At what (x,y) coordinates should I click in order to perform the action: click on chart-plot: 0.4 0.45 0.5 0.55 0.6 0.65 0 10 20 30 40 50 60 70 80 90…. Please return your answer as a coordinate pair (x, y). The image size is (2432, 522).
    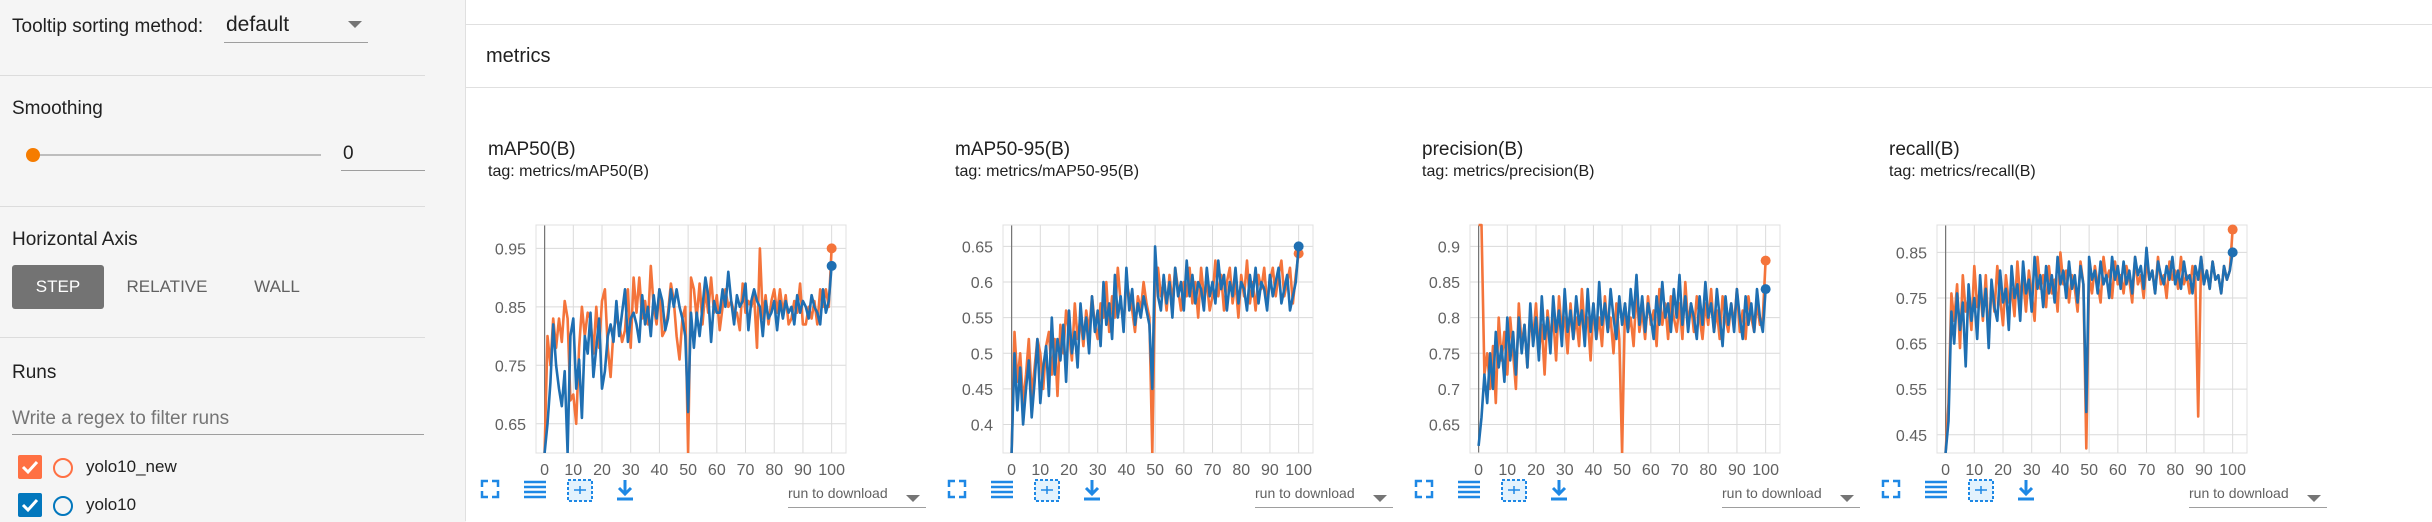
    Looking at the image, I should click on (1163, 295).